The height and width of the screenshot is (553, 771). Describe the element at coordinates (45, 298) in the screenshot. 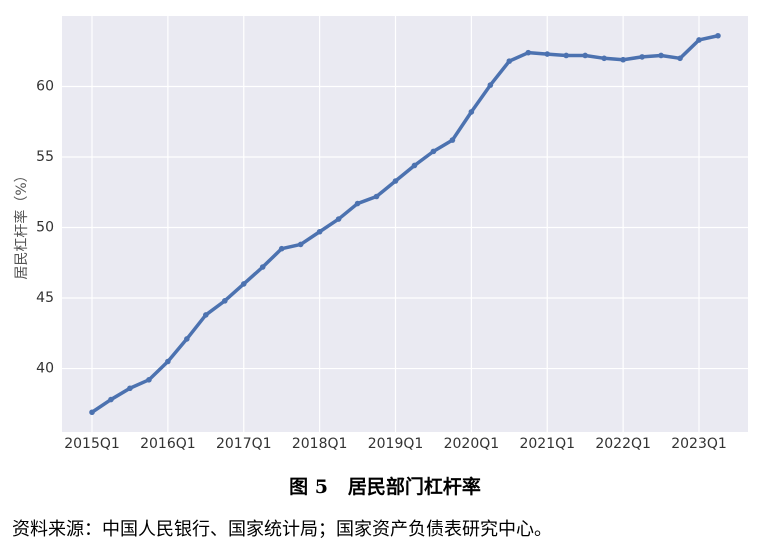

I see `y-tick-label: 45` at that location.